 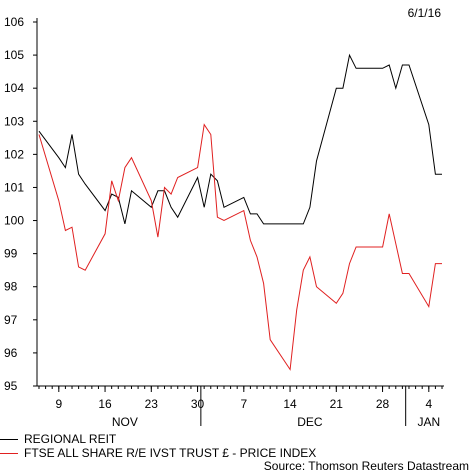 I want to click on x-tick-label: 16, so click(x=105, y=404).